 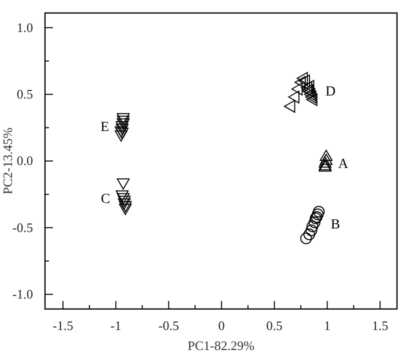 I want to click on y-tick-label: -1.0, so click(x=22, y=294).